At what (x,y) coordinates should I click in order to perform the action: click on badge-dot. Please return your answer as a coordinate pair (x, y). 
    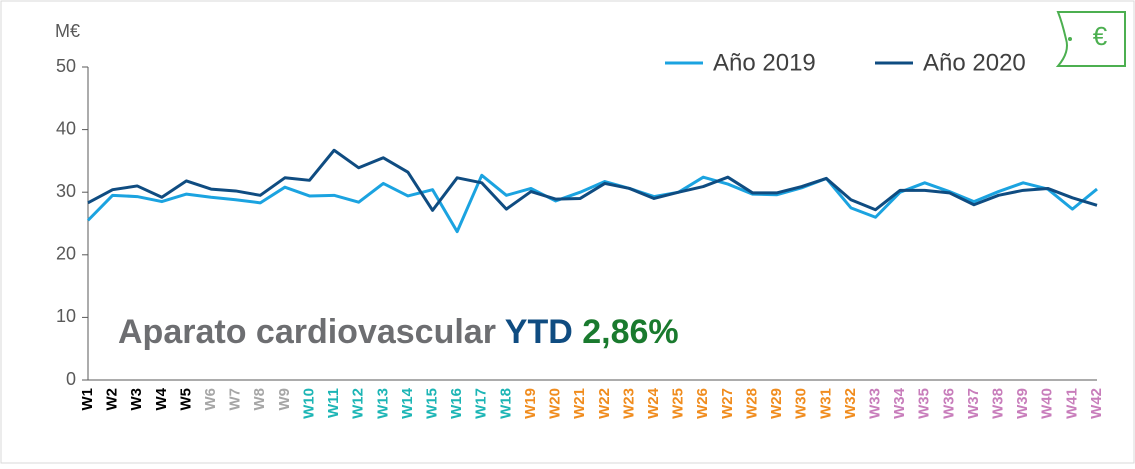
    Looking at the image, I should click on (1070, 39).